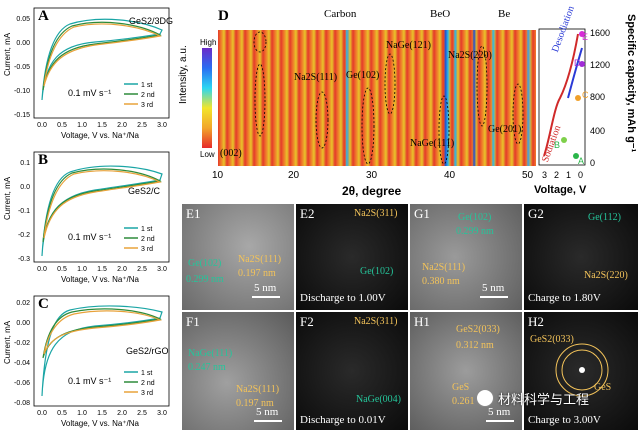 The width and height of the screenshot is (640, 436). I want to click on fft-e2-label: E2, so click(307, 213).